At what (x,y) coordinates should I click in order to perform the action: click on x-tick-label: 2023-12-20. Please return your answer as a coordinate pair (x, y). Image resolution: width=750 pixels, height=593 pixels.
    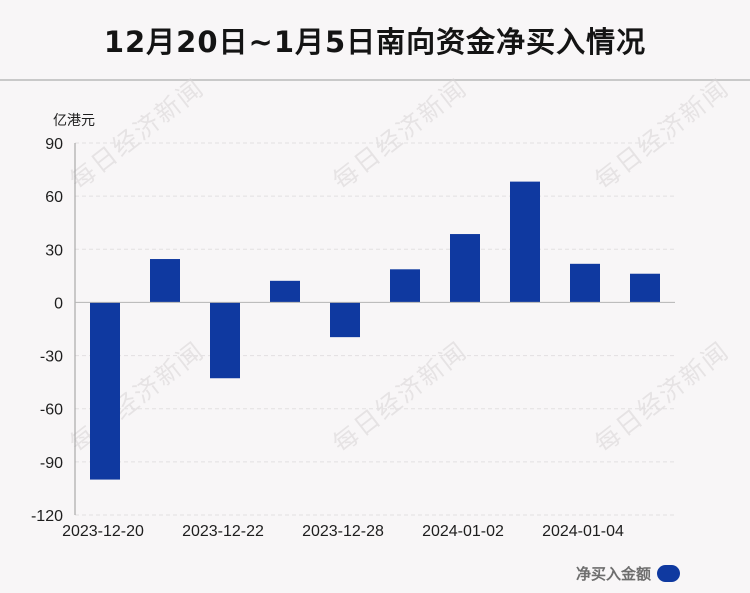
    Looking at the image, I should click on (103, 531).